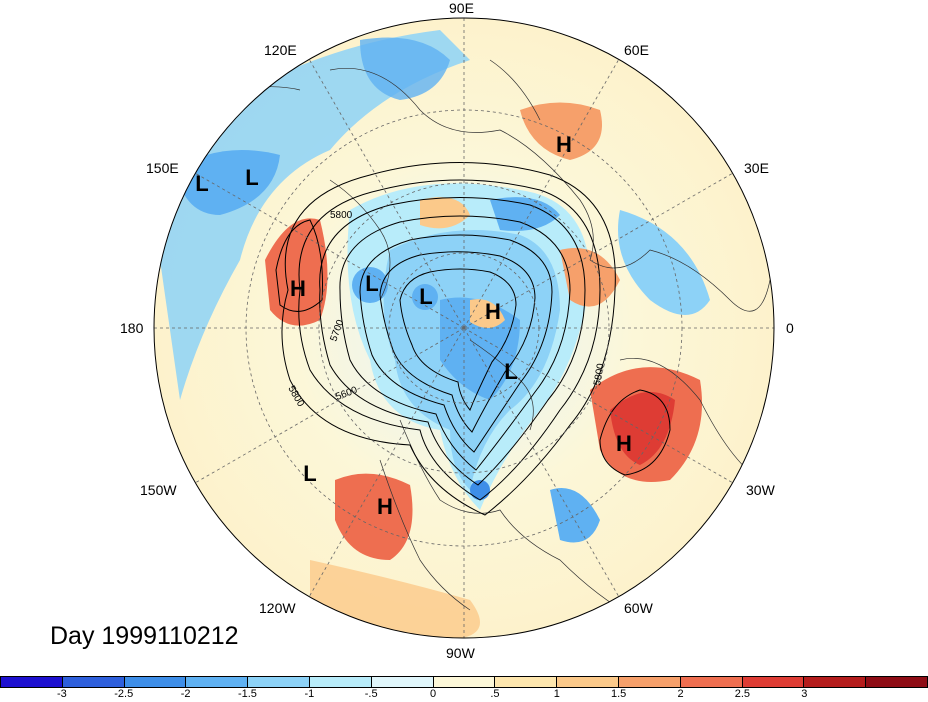 Image resolution: width=928 pixels, height=702 pixels. I want to click on colorbar-tick-label: 2, so click(680, 694).